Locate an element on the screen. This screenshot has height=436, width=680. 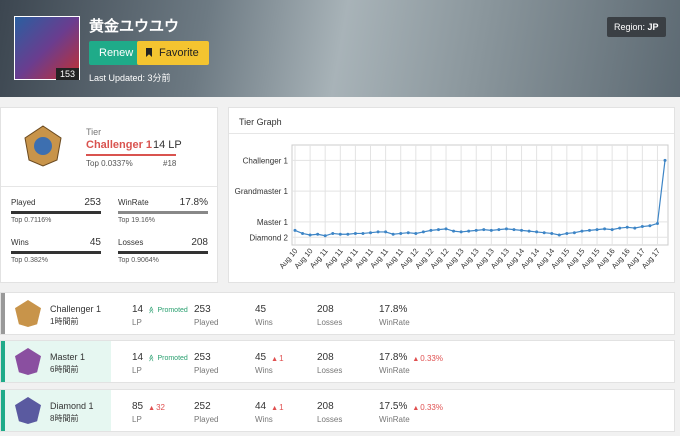
tier: Master 1 is located at coordinates (68, 357).